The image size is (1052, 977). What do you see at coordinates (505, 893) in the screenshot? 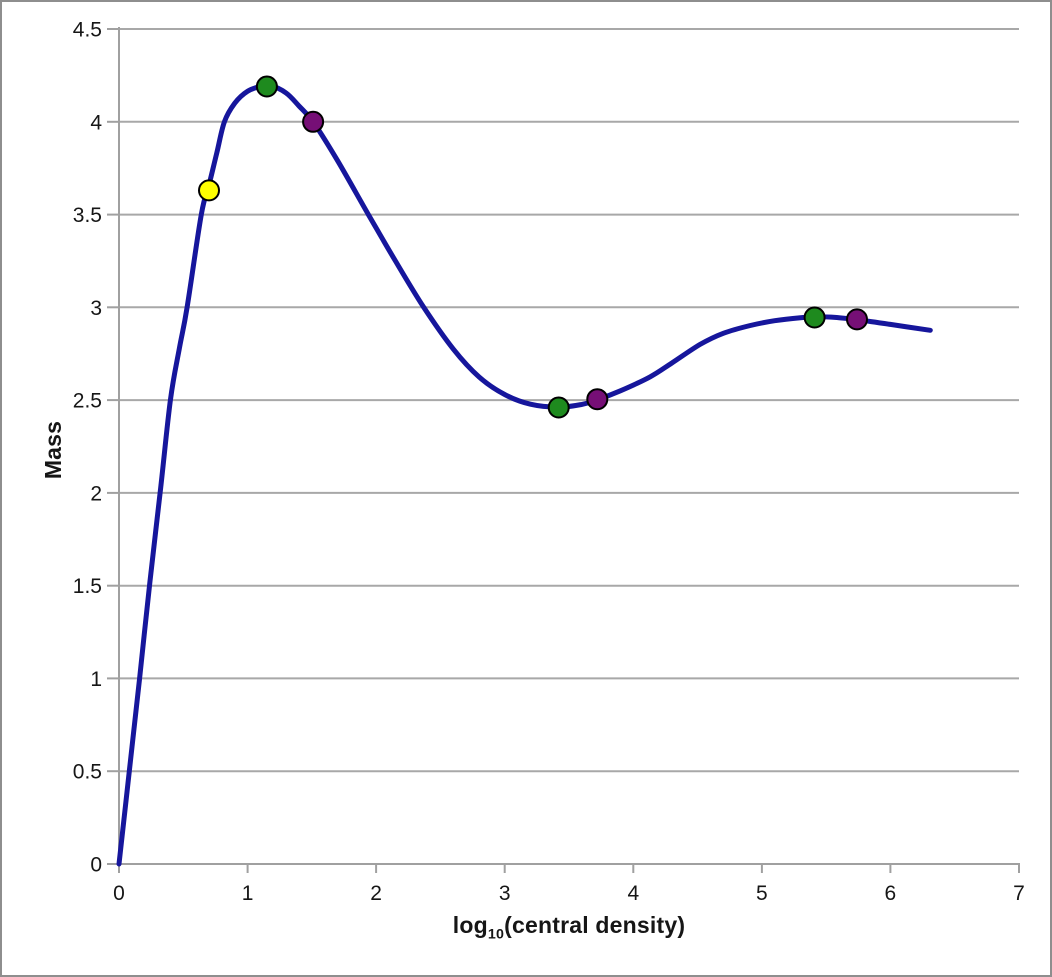
I see `x-tick-label-3: 3` at bounding box center [505, 893].